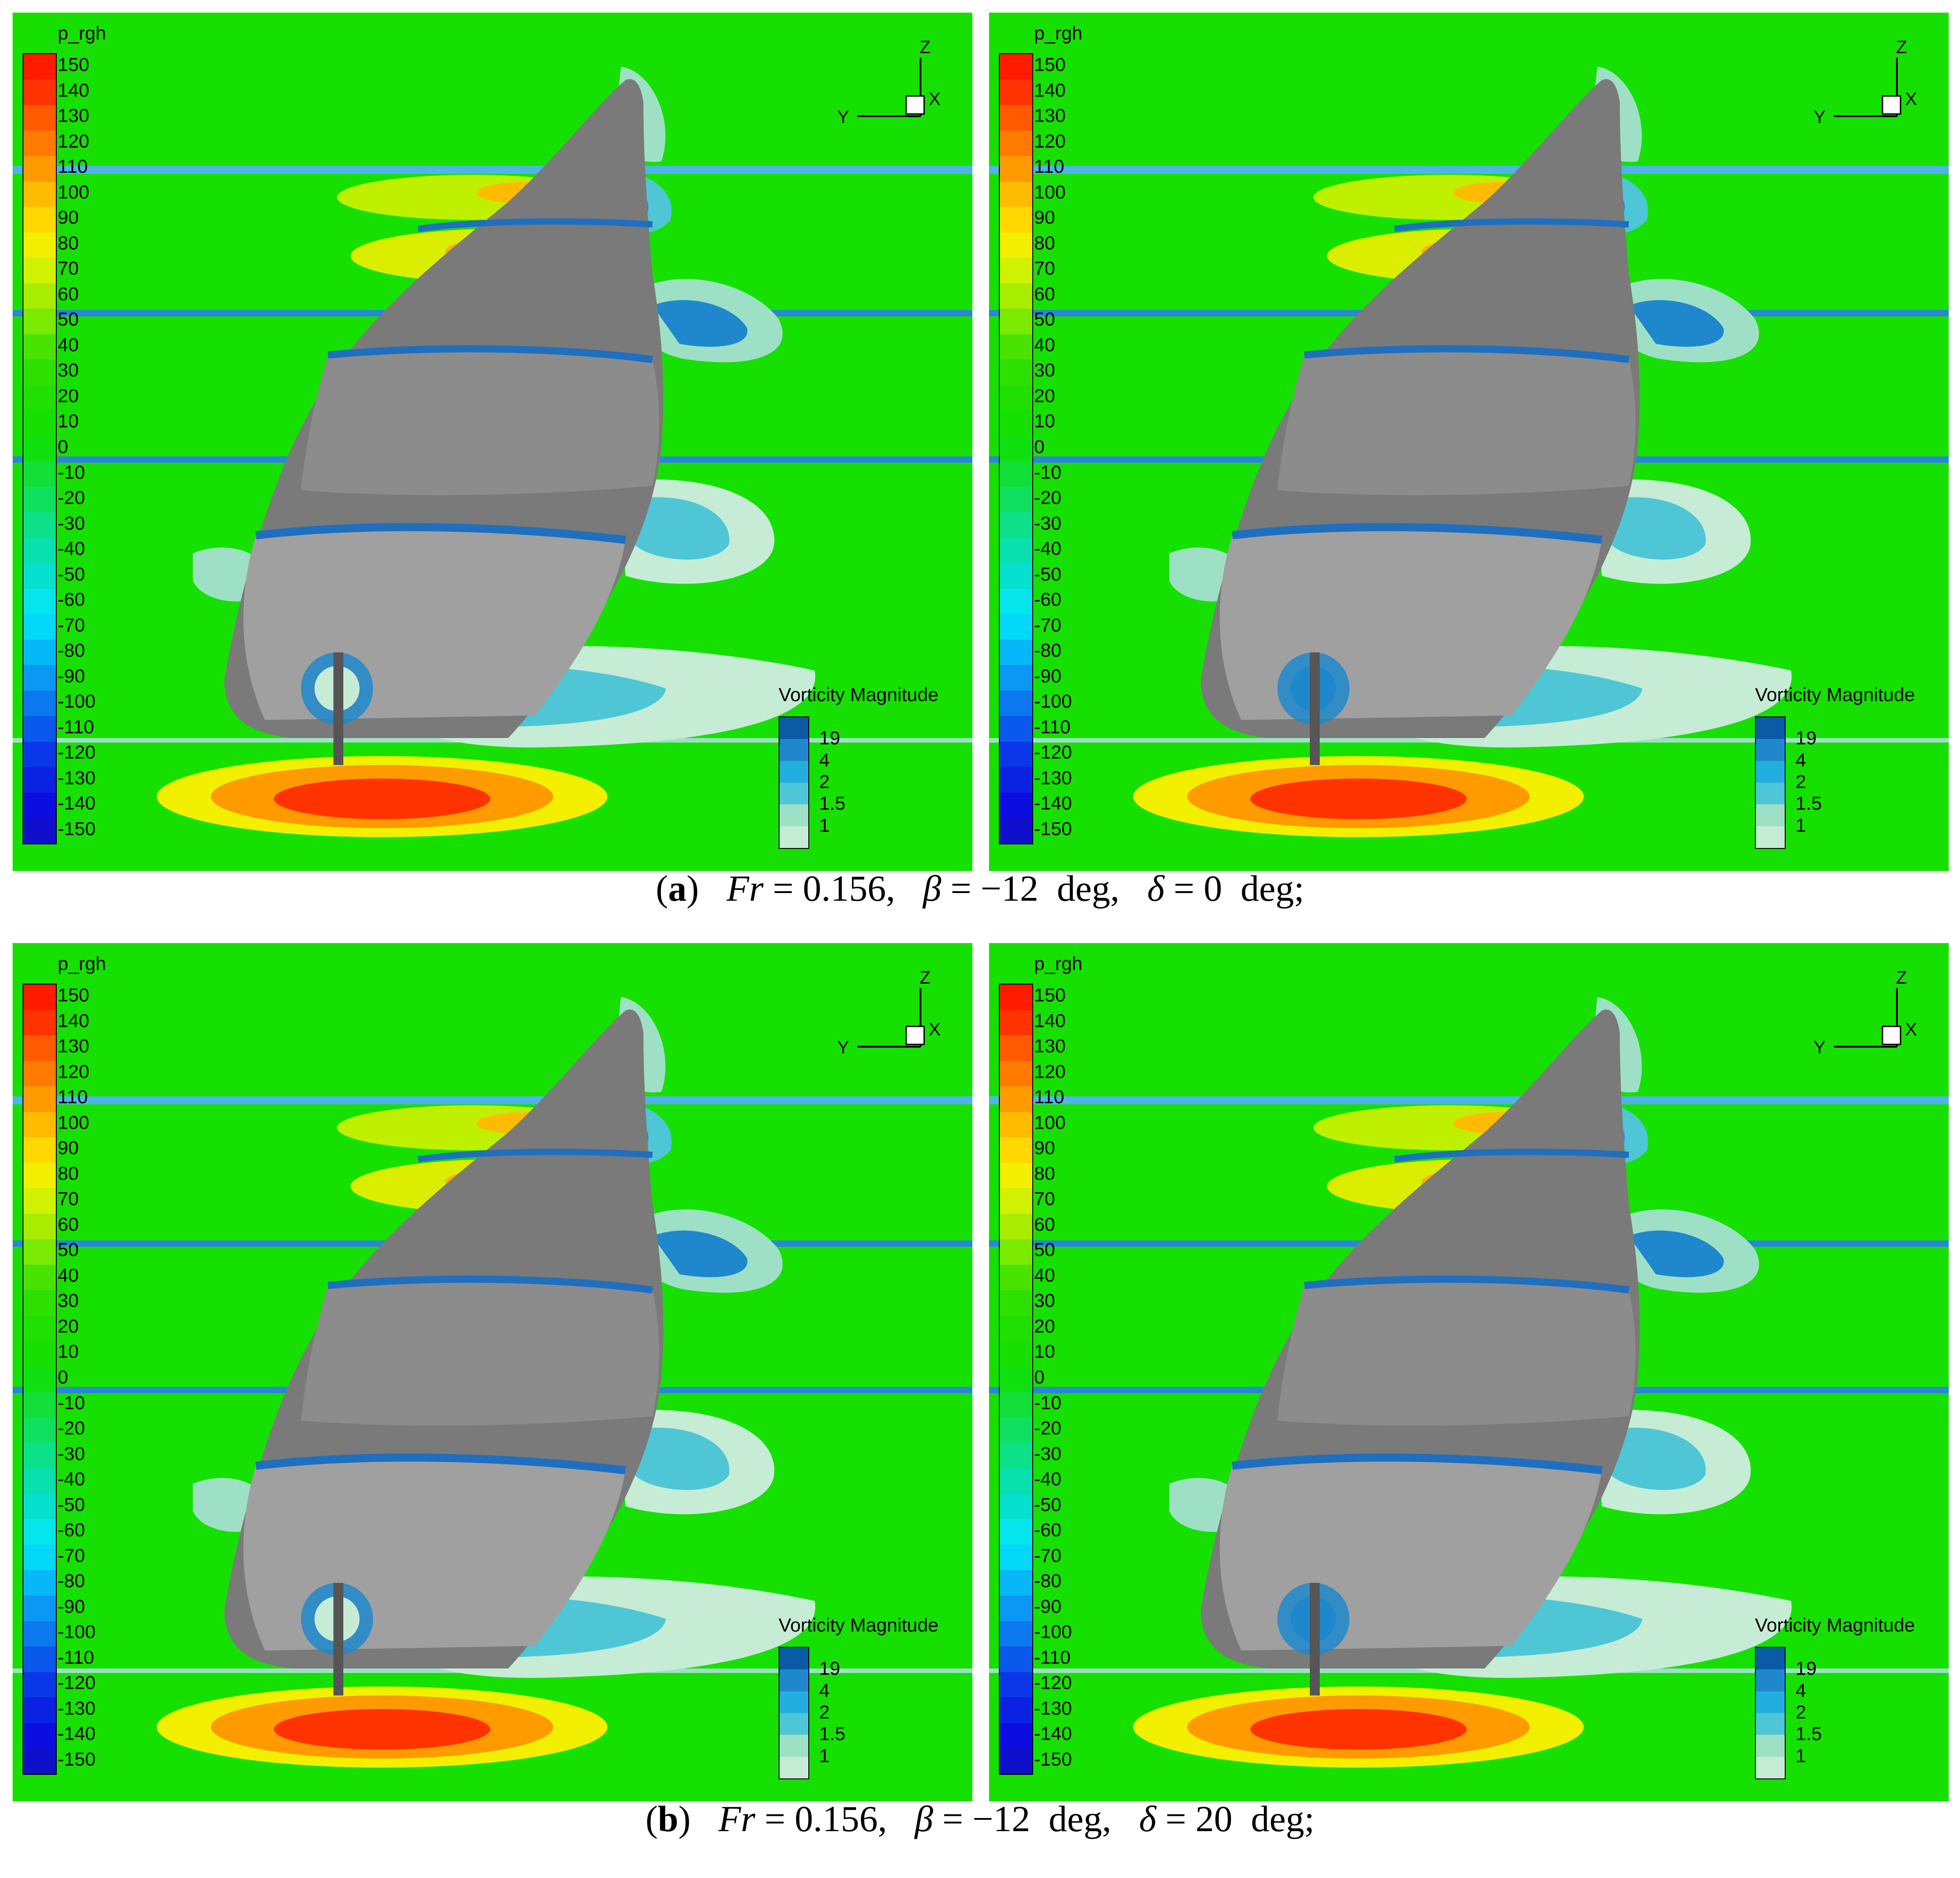 This screenshot has width=1960, height=1878. What do you see at coordinates (1053, 1759) in the screenshot?
I see `pressure-tick-label: -150` at bounding box center [1053, 1759].